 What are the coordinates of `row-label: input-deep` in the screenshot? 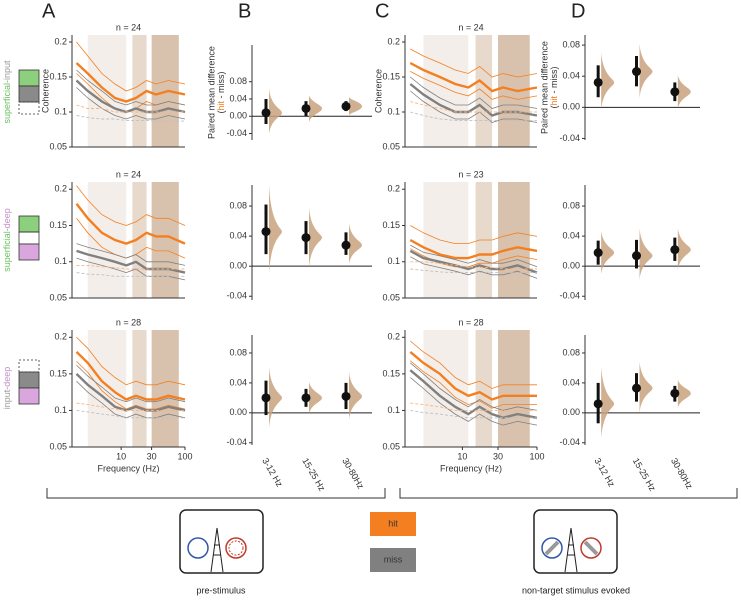 It's located at (7, 388).